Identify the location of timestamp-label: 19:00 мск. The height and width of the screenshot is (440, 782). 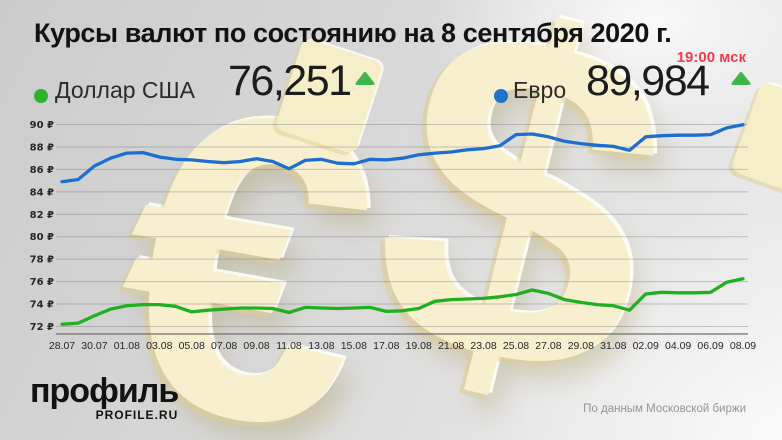
(711, 57).